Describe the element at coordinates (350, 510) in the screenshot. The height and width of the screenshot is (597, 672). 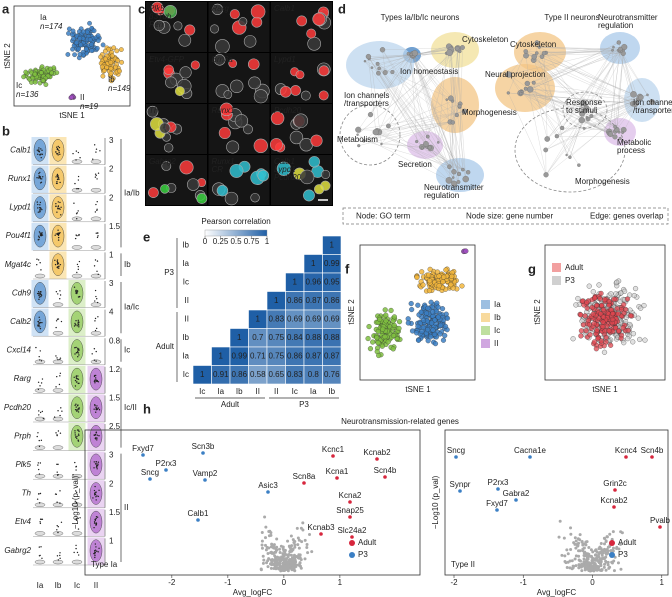
I see `gene-label: Snap25` at that location.